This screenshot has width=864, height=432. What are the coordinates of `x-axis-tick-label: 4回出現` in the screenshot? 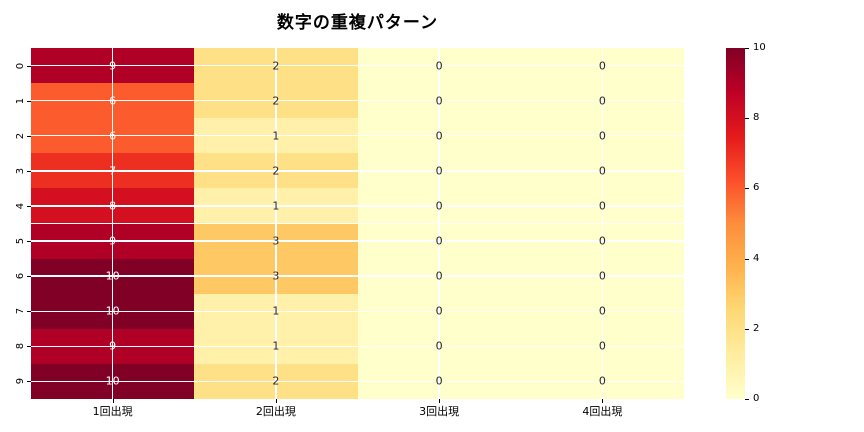 It's located at (602, 411).